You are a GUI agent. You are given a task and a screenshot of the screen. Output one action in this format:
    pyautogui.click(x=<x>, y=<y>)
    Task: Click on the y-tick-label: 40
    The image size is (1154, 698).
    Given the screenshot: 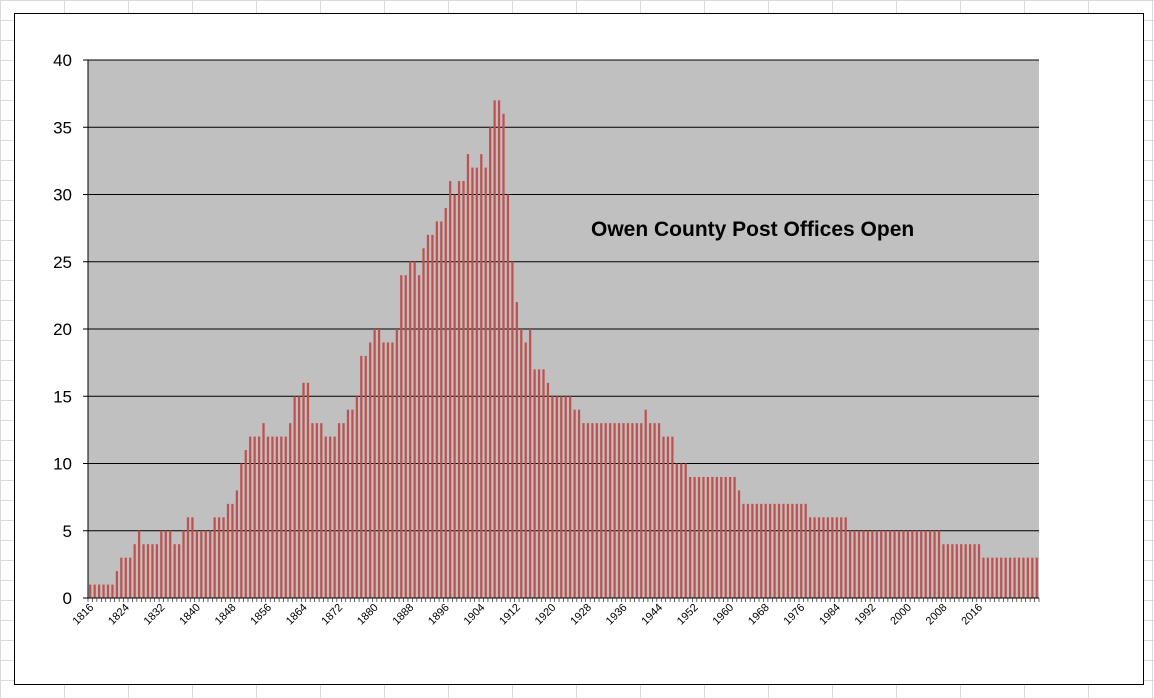 What is the action you would take?
    pyautogui.click(x=62, y=60)
    